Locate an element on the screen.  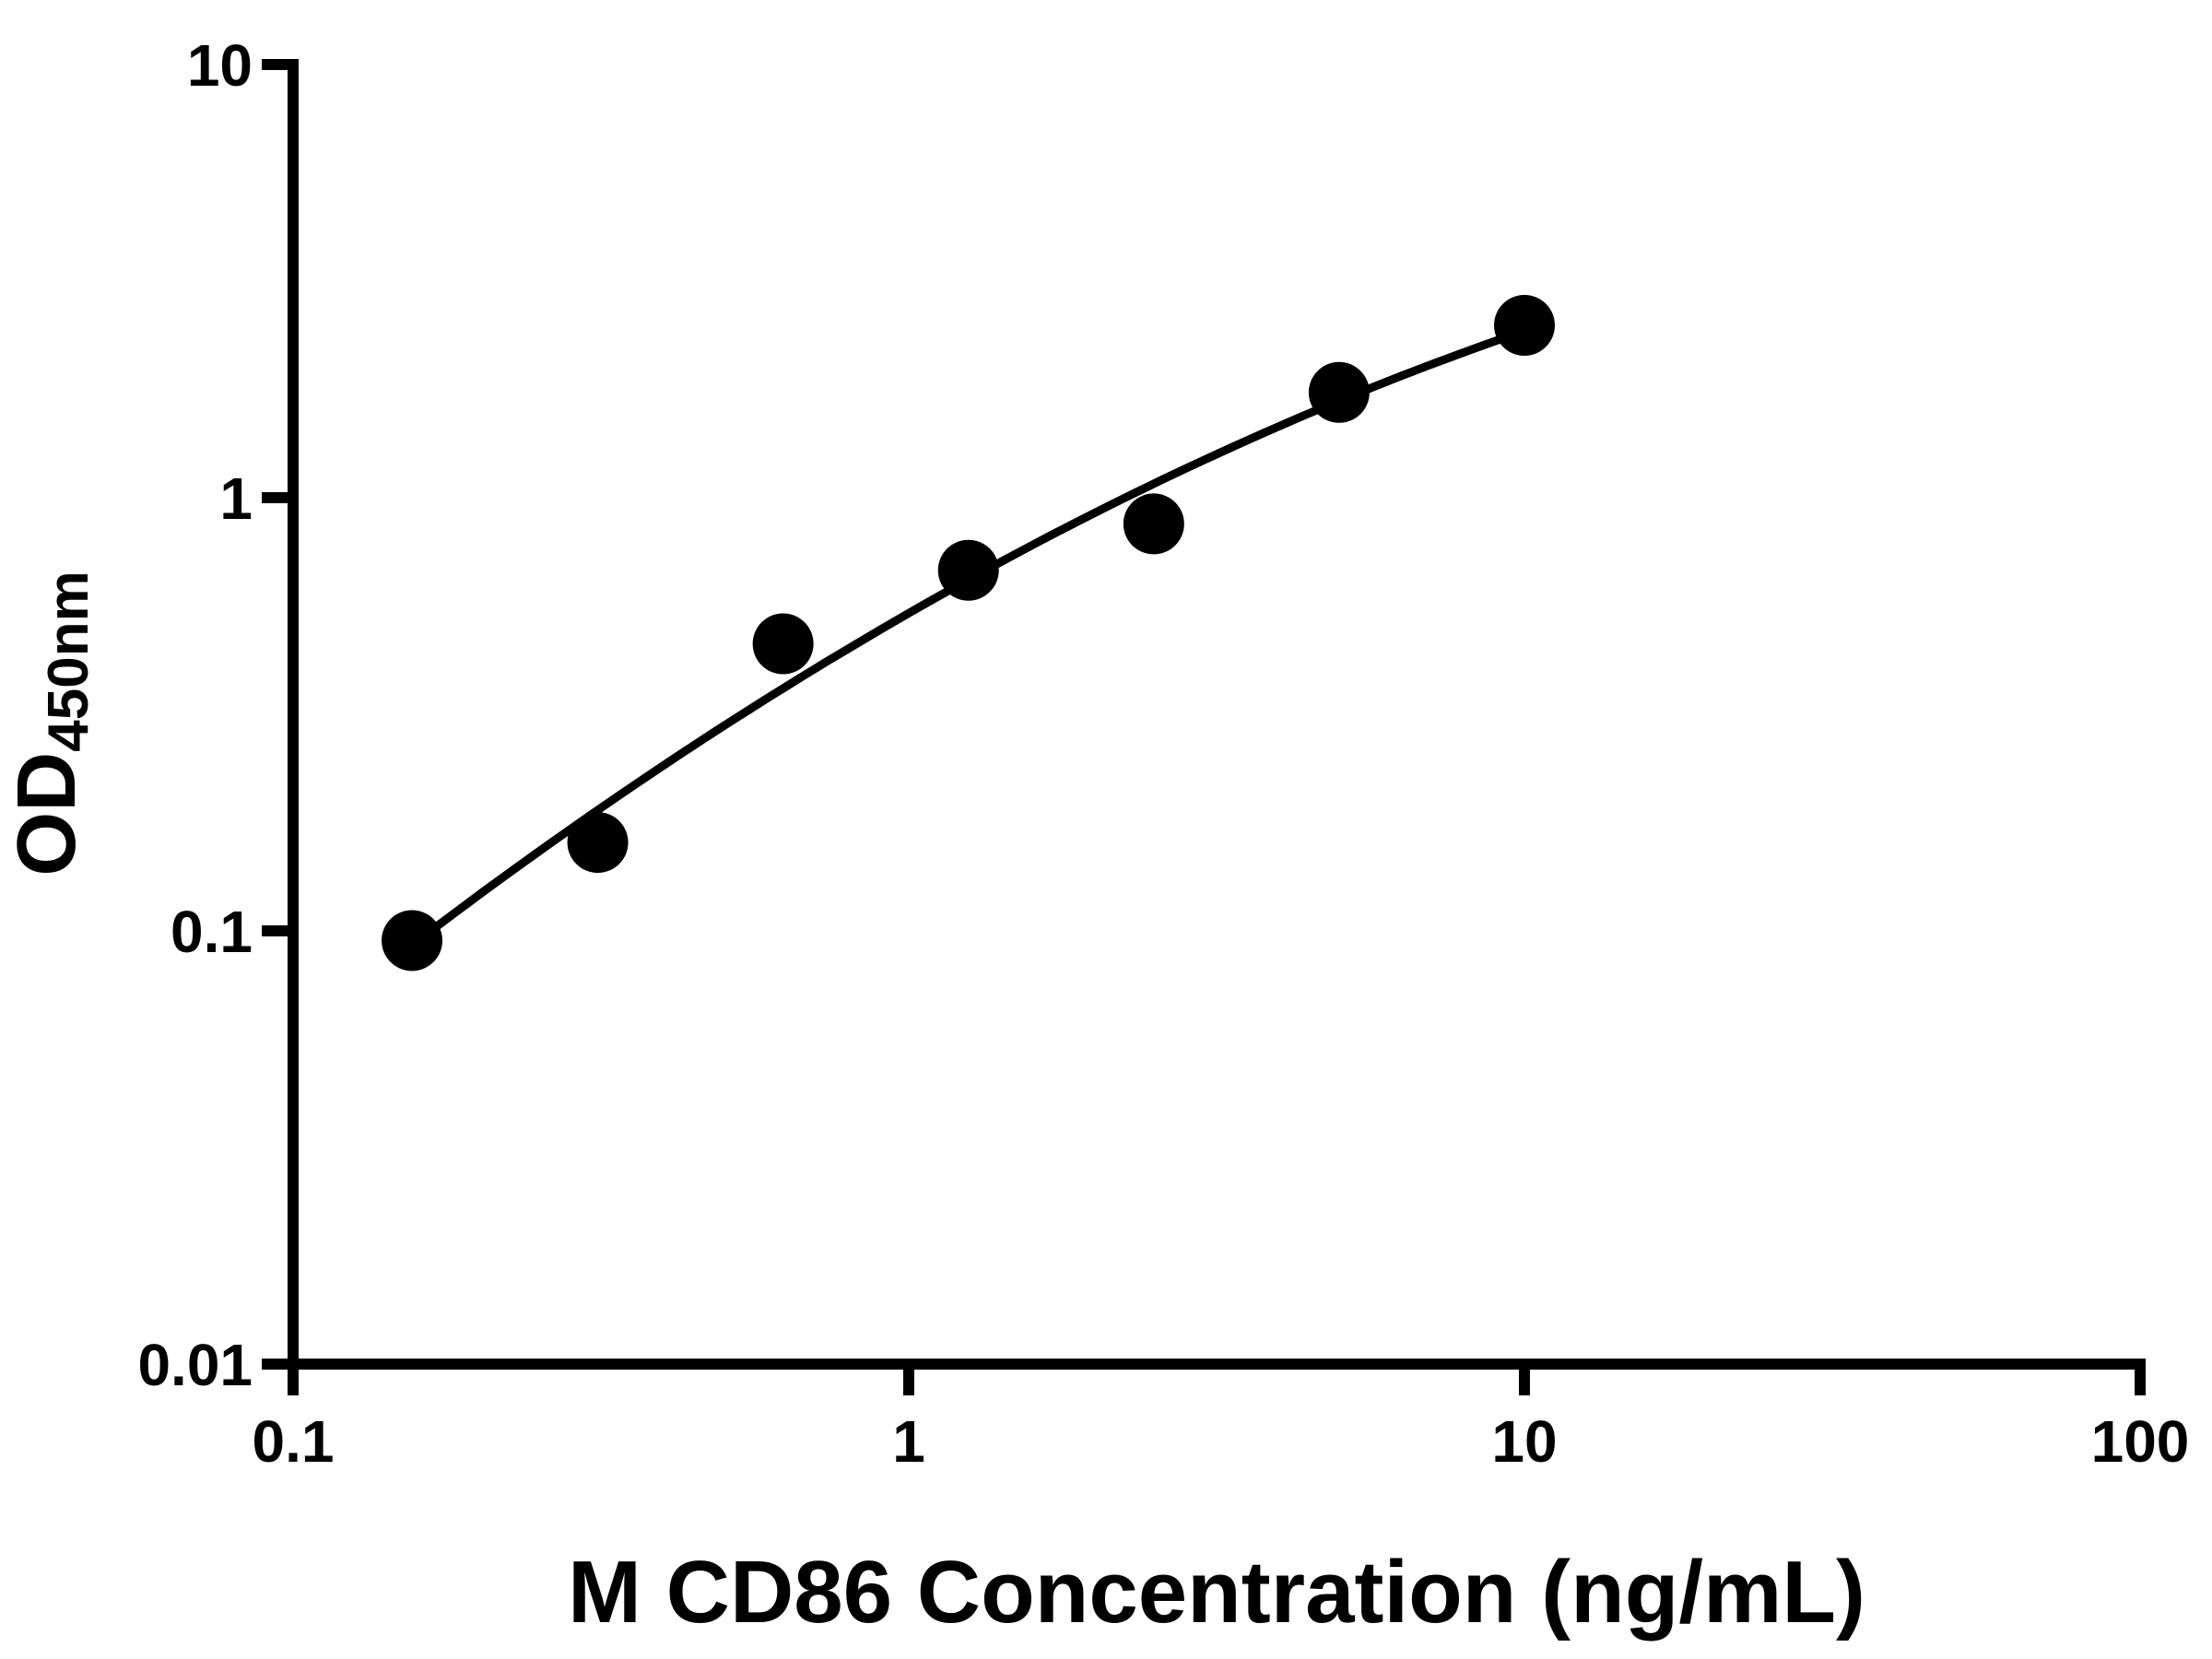
x-tick-label: 0.1 is located at coordinates (294, 1441).